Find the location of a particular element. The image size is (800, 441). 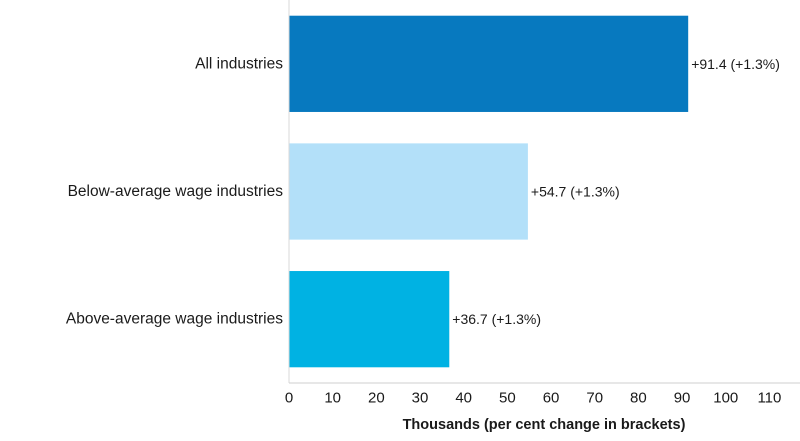

x-tick-label: 40 is located at coordinates (463, 398).